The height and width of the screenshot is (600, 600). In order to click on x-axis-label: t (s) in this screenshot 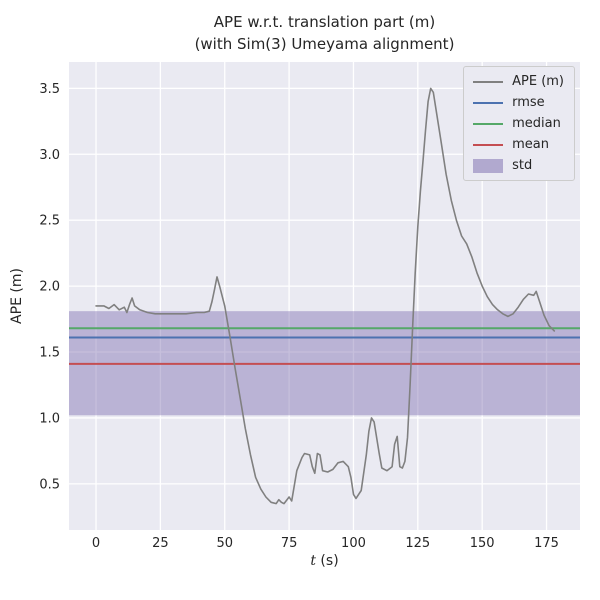, I will do `click(324, 561)`.